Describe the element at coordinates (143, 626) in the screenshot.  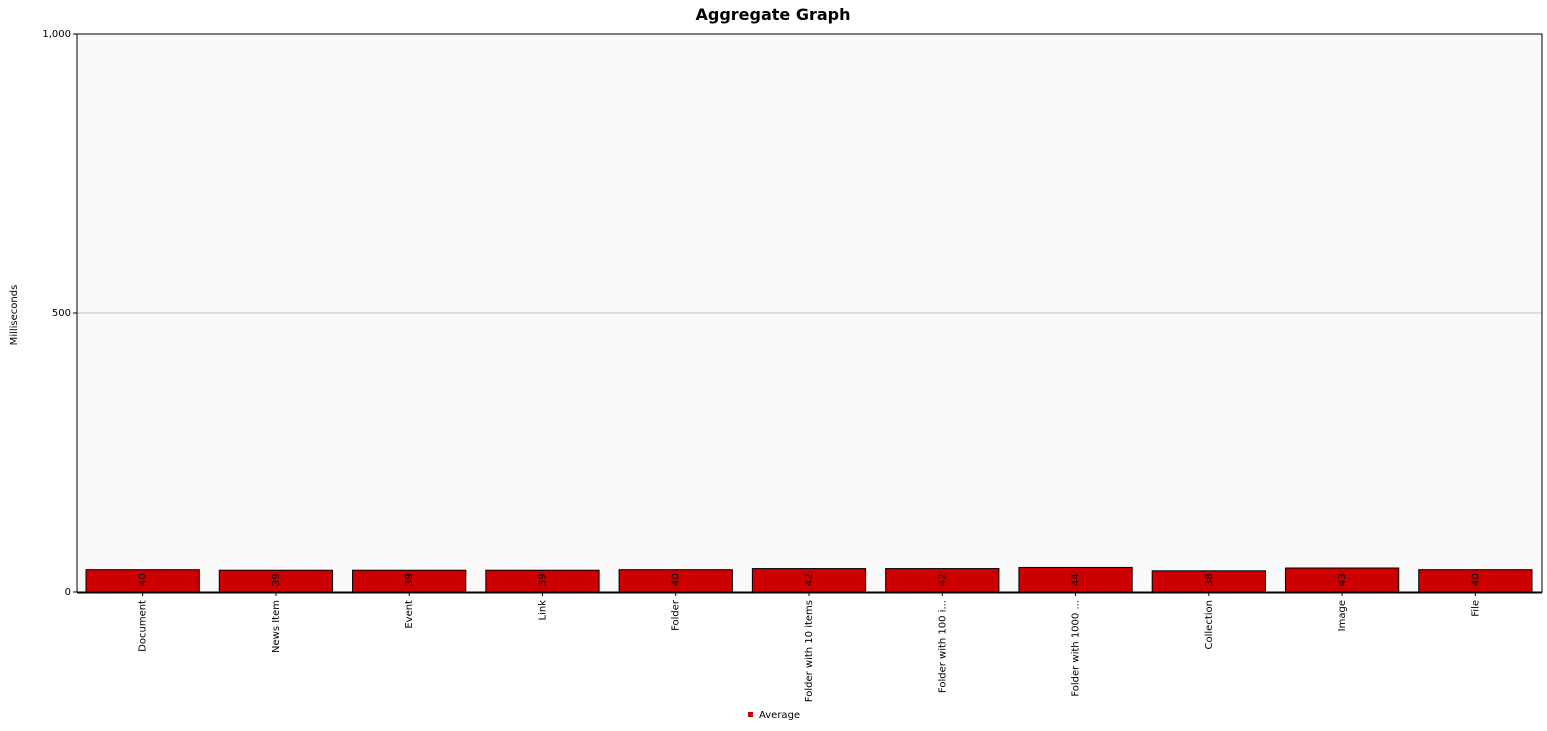
I see `x-category-label: Document` at that location.